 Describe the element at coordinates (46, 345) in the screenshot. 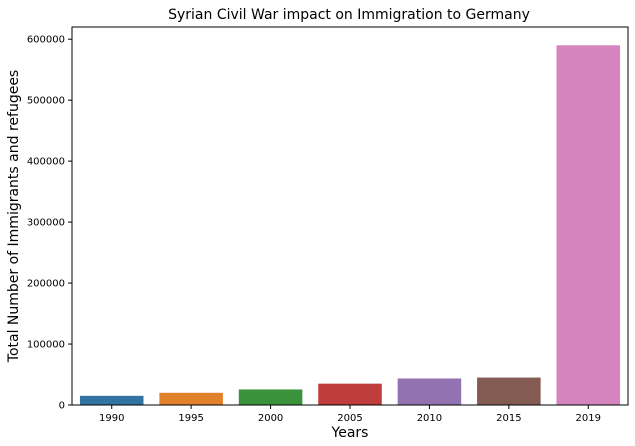

I see `y-tick-label: 100000` at that location.